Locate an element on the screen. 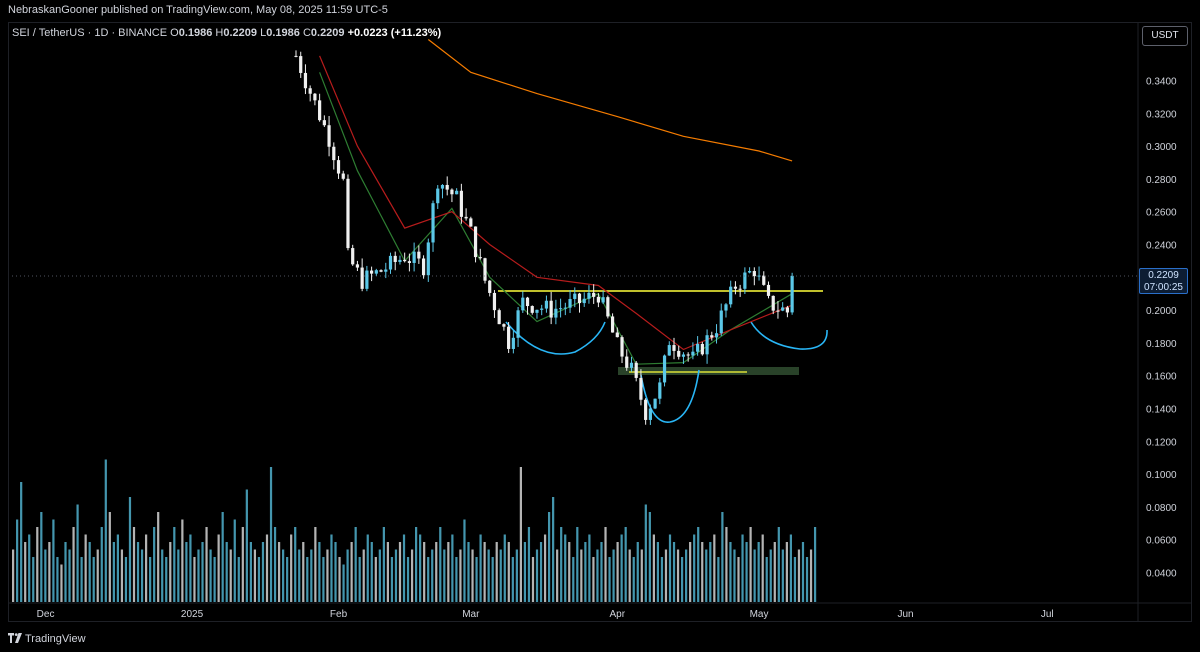  x-tick-label: 2025 is located at coordinates (192, 614).